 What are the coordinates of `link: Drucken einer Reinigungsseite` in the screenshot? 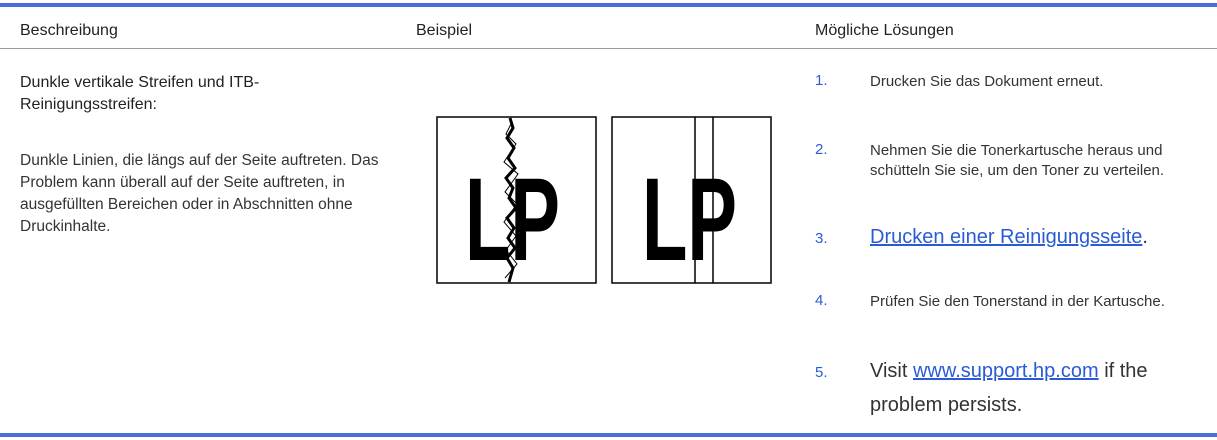 It's located at (1006, 237).